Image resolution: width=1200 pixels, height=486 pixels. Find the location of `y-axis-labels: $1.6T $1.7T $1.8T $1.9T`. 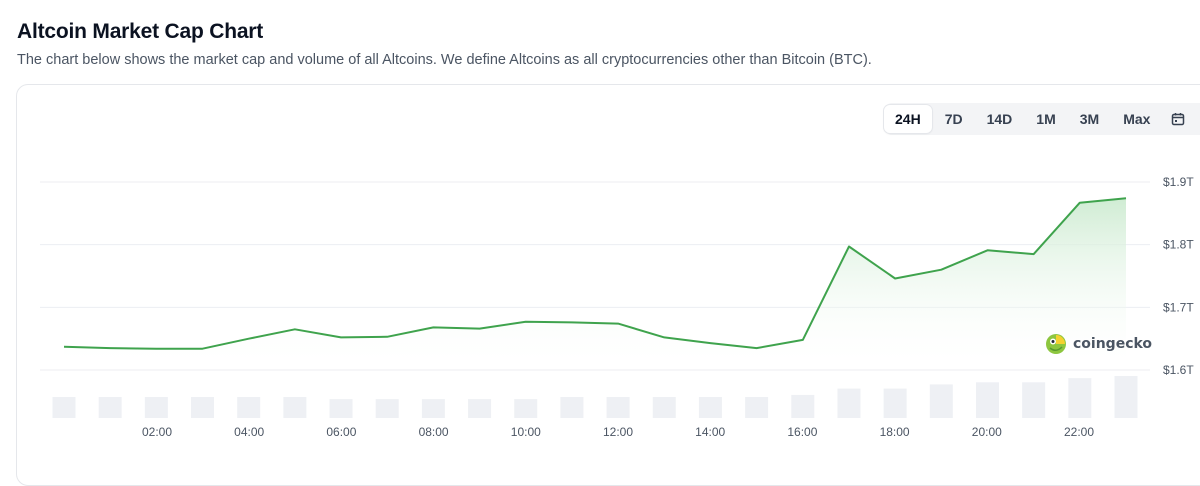

y-axis-labels: $1.6T $1.7T $1.8T $1.9T is located at coordinates (1178, 276).